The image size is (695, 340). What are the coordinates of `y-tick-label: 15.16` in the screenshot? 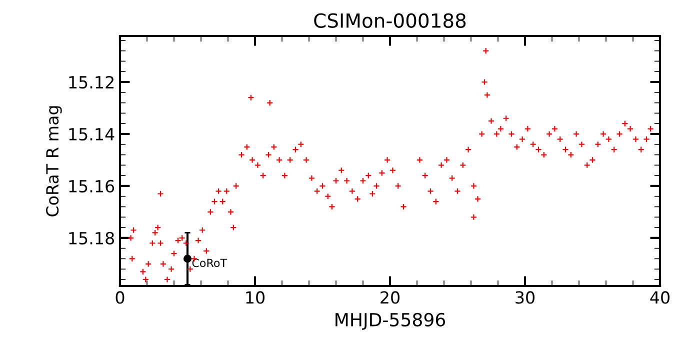 It's located at (91, 186).